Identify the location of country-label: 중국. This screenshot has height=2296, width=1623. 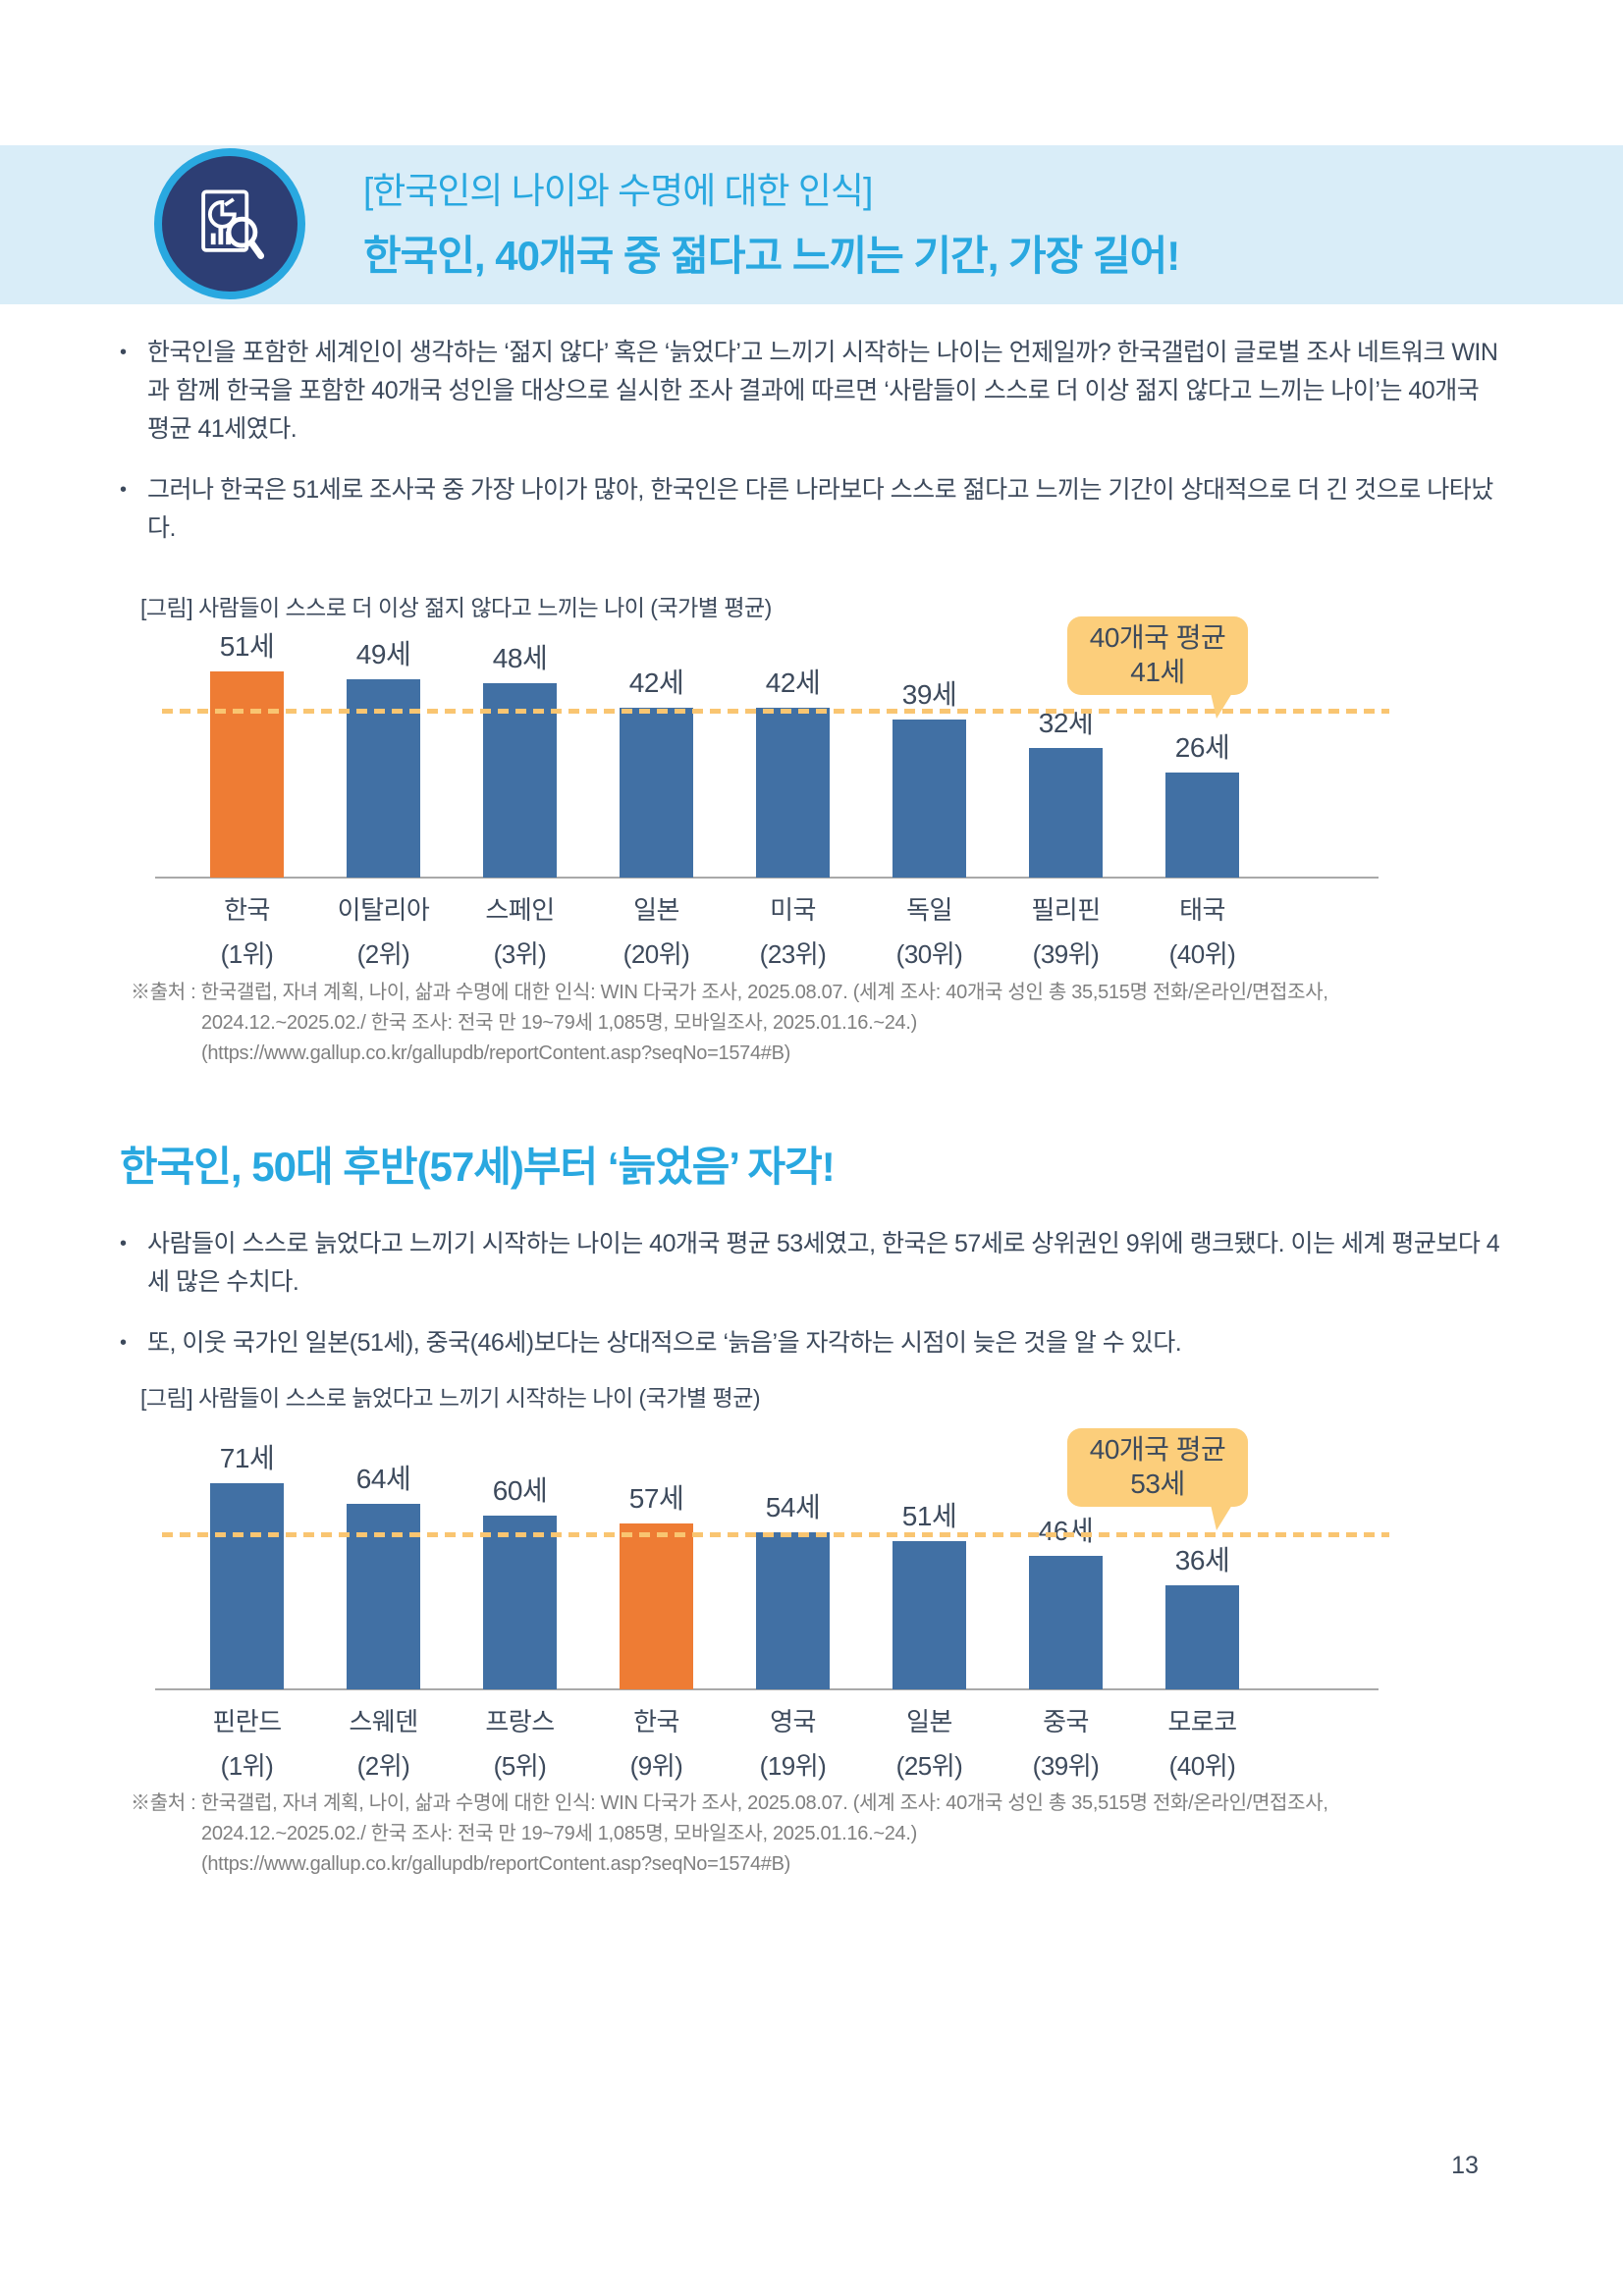
(1066, 1721).